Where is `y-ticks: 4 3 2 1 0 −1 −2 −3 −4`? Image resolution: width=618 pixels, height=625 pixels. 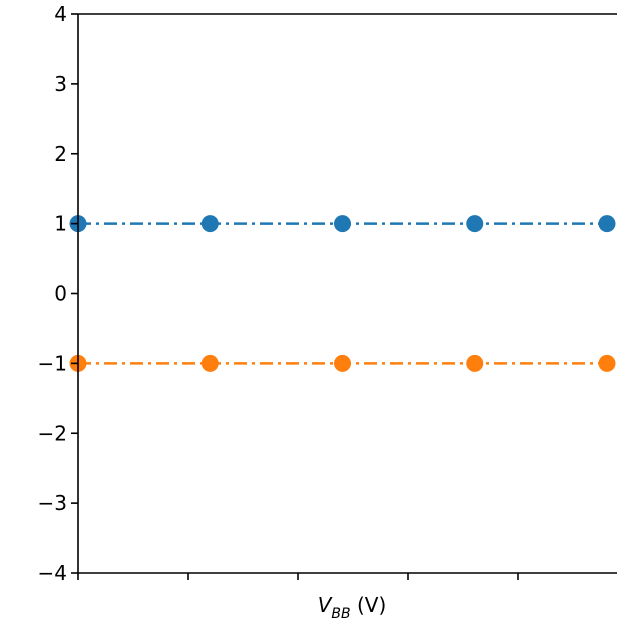 y-ticks: 4 3 2 1 0 −1 −2 −3 −4 is located at coordinates (58, 293).